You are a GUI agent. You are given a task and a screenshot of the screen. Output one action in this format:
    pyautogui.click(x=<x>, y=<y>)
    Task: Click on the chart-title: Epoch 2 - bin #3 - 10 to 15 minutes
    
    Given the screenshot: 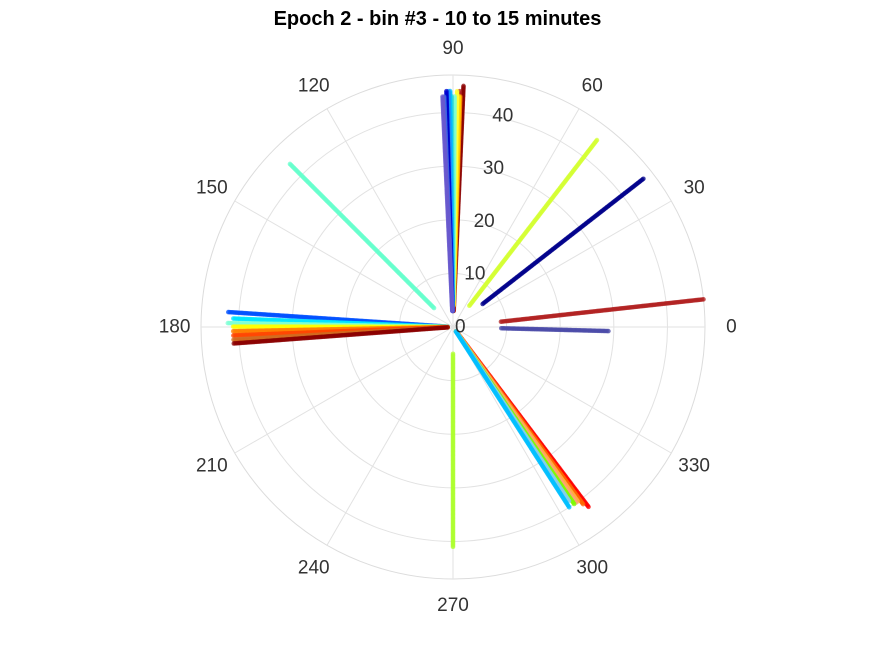 What is the action you would take?
    pyautogui.click(x=437, y=19)
    